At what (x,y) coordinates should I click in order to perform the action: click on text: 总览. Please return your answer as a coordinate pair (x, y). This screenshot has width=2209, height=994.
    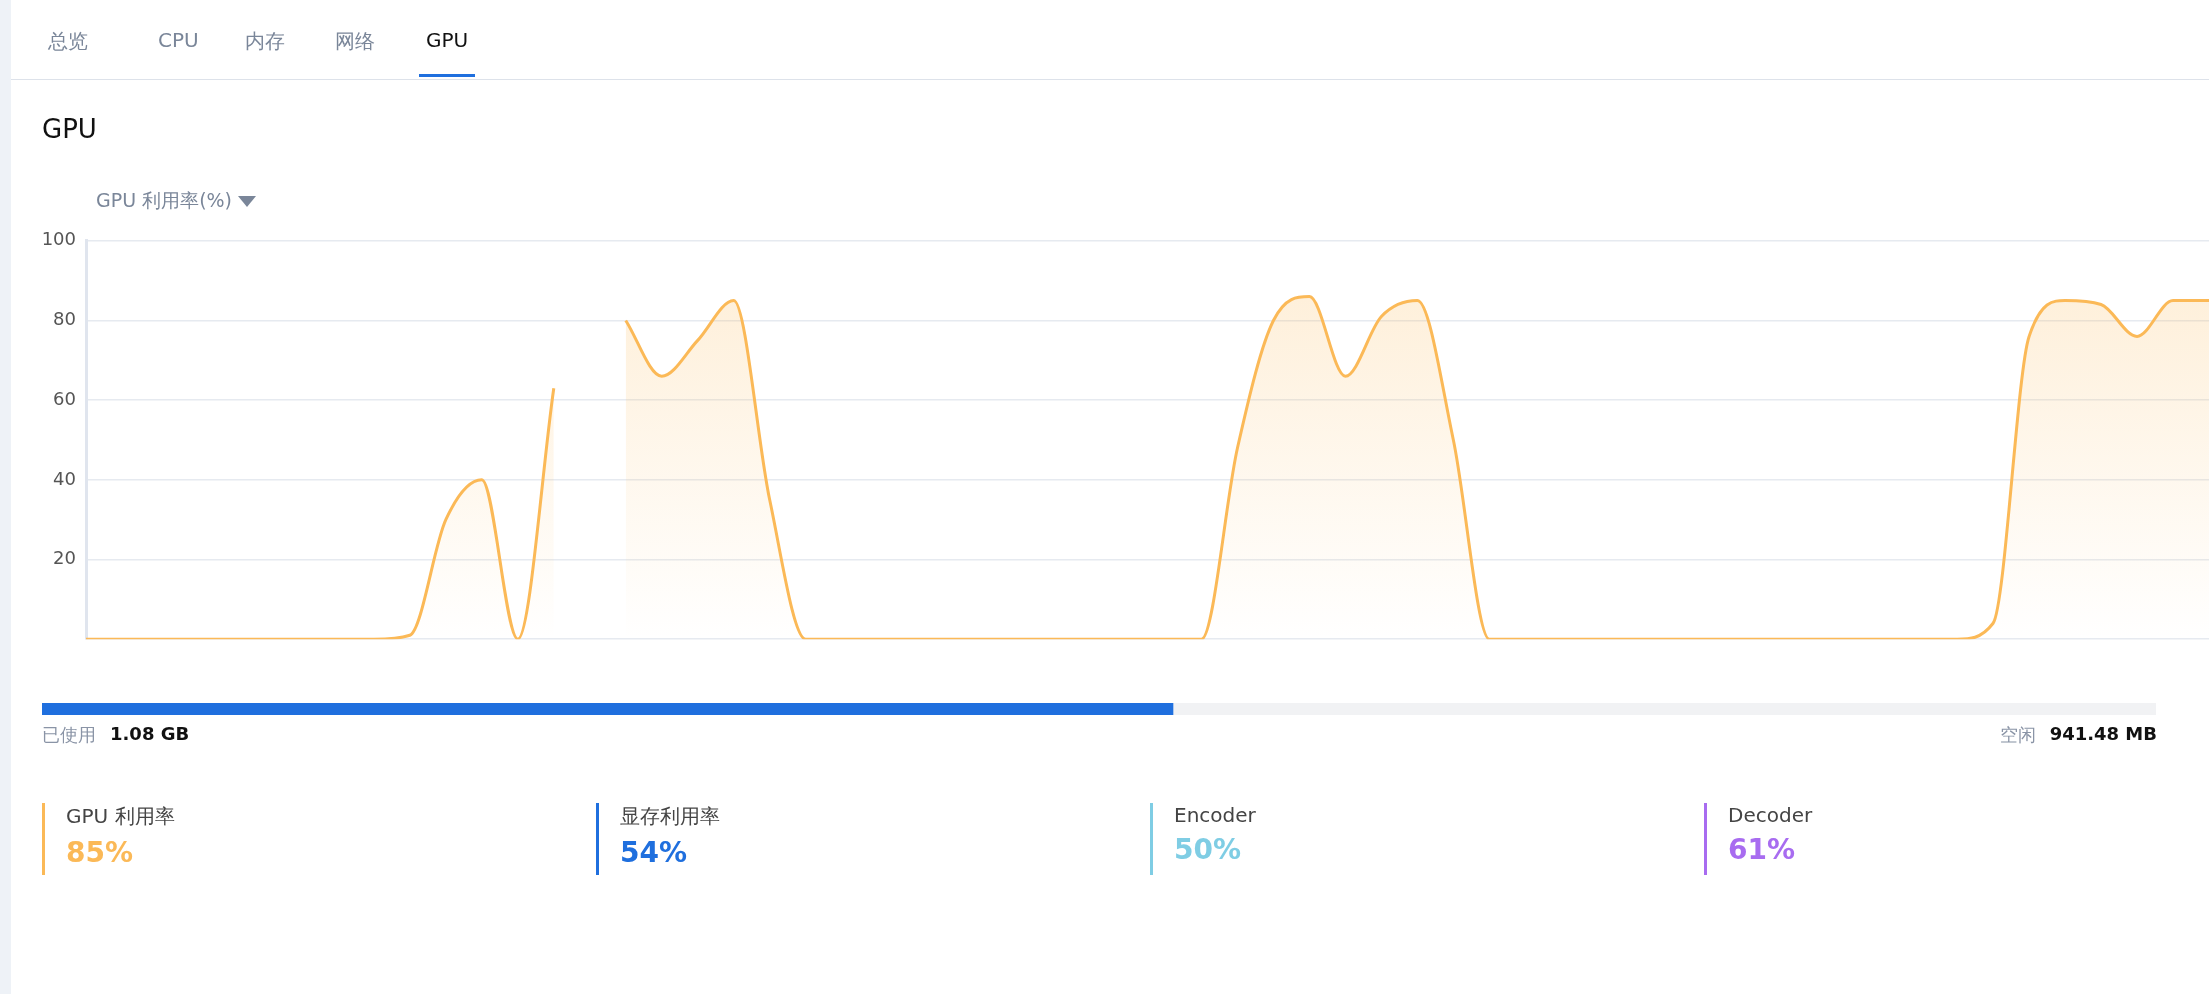
    Looking at the image, I should click on (68, 41).